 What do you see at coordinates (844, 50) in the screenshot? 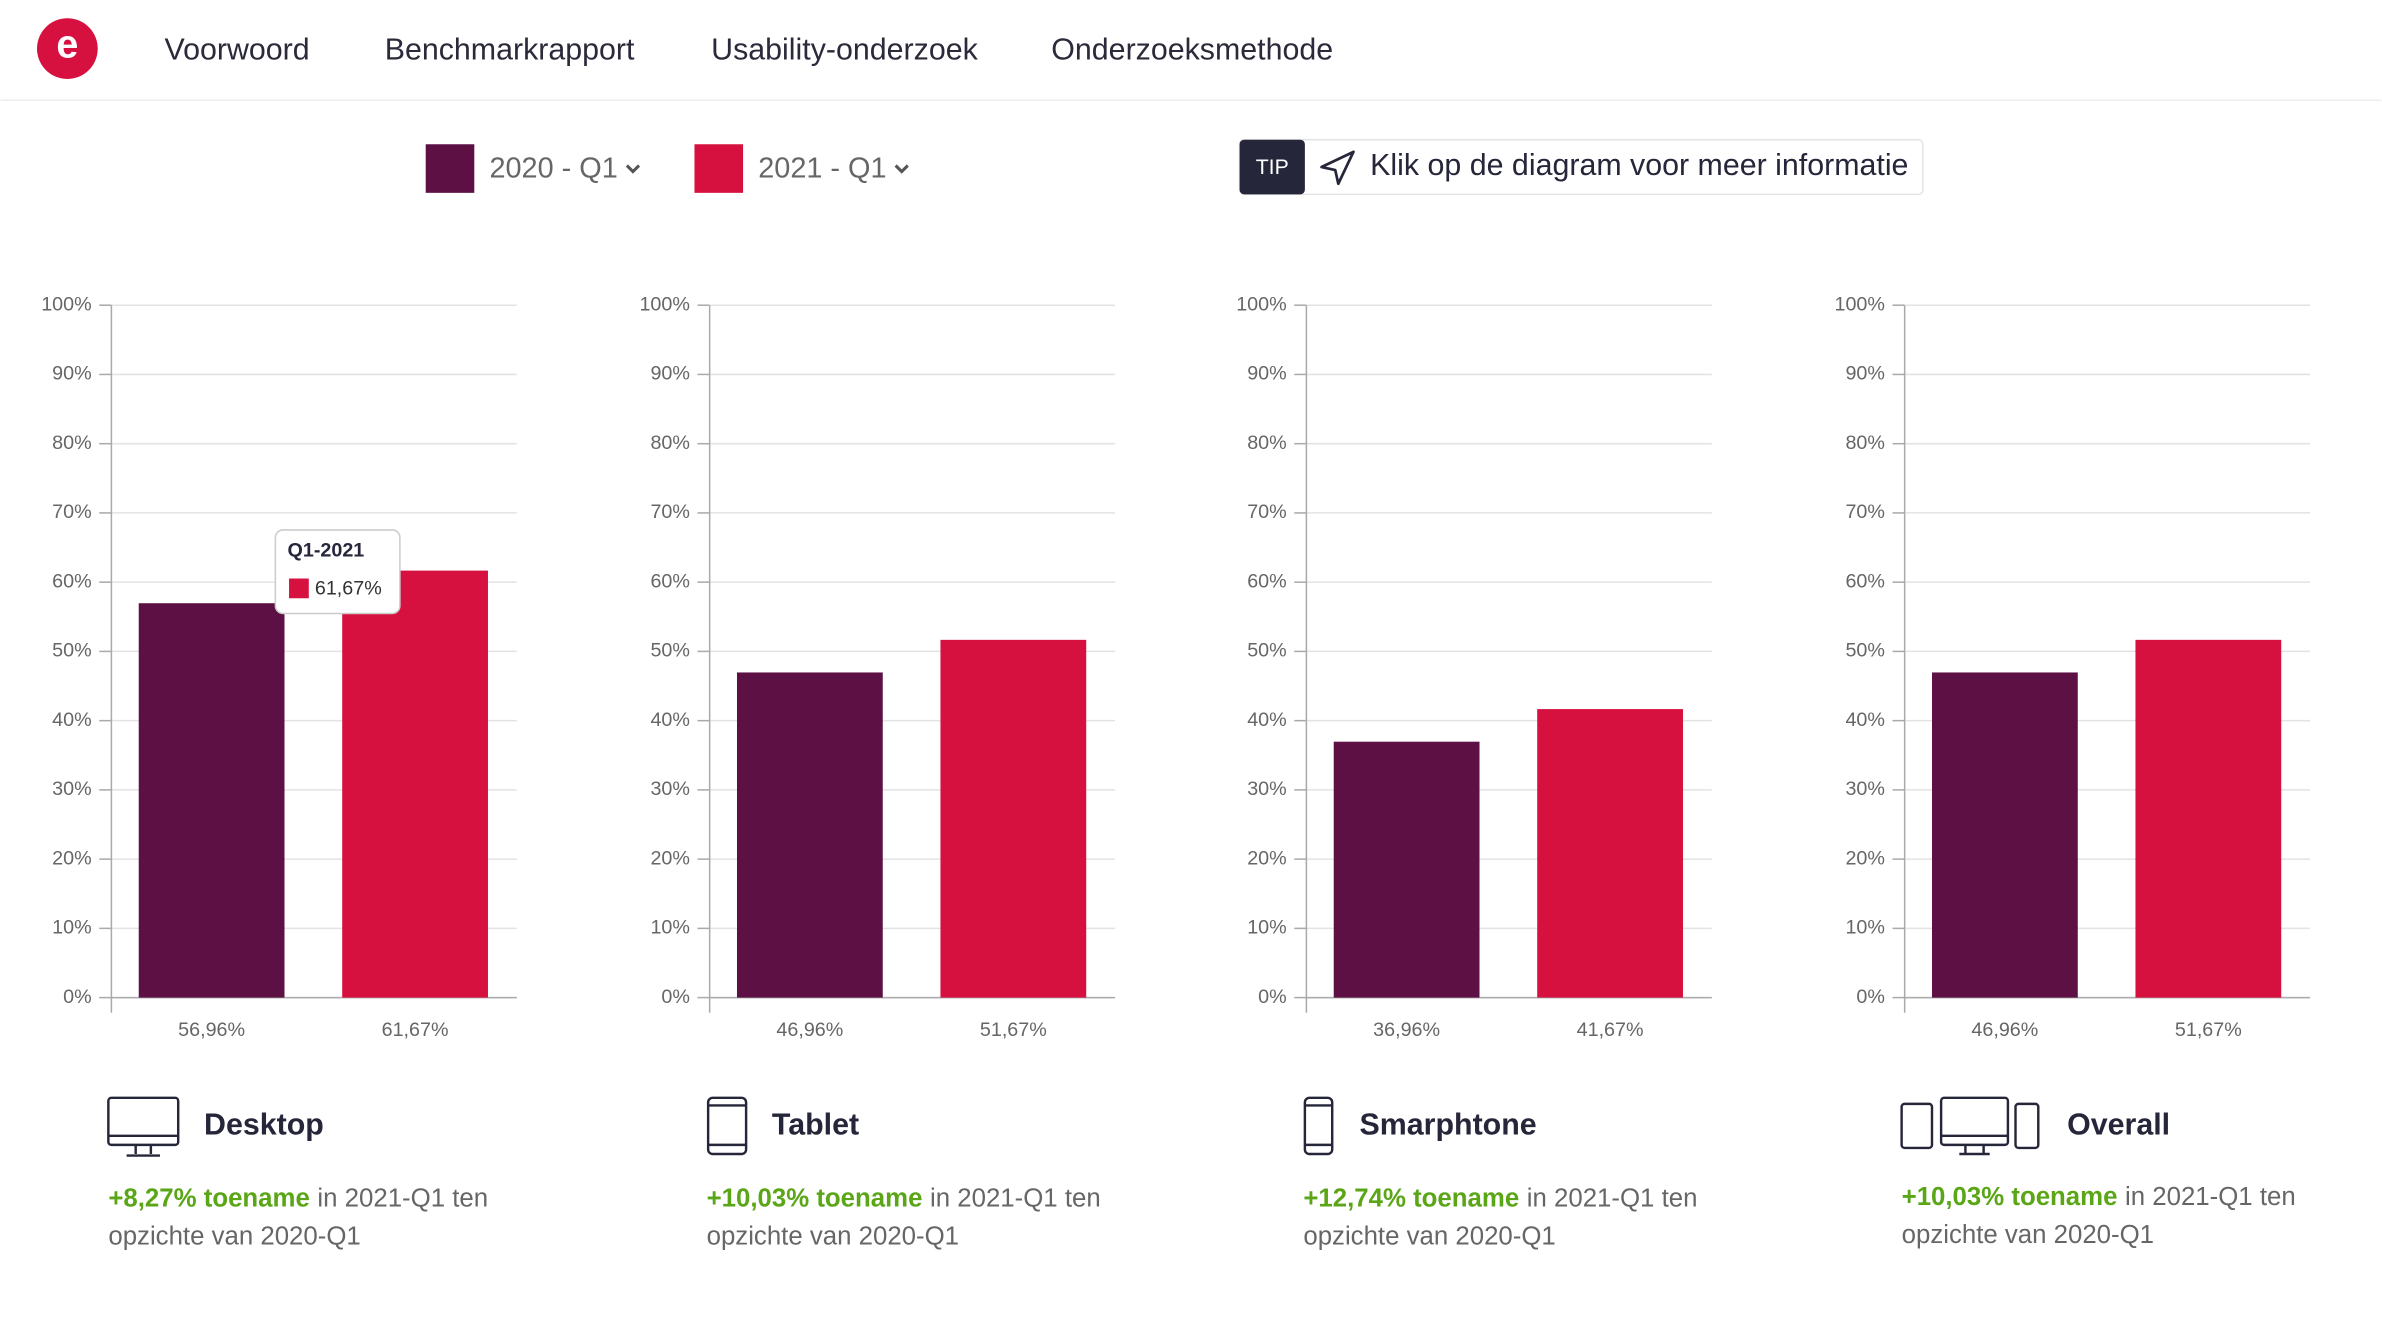
I see `nav-item: Usability-onderzoek` at bounding box center [844, 50].